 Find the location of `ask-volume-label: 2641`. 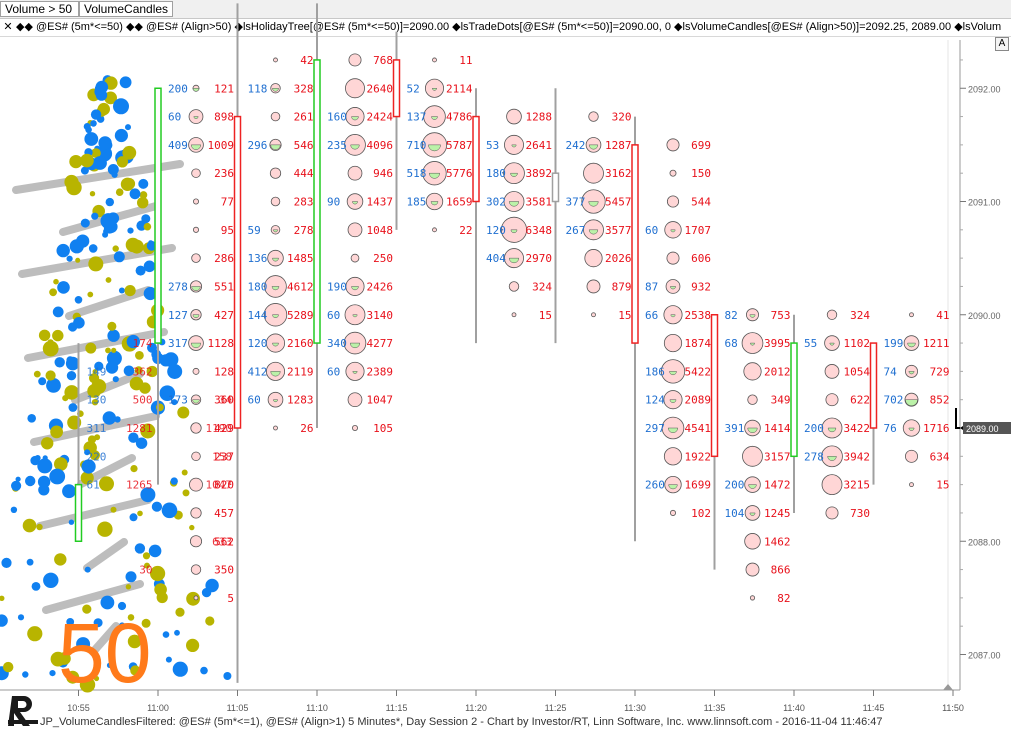

ask-volume-label: 2641 is located at coordinates (539, 145).